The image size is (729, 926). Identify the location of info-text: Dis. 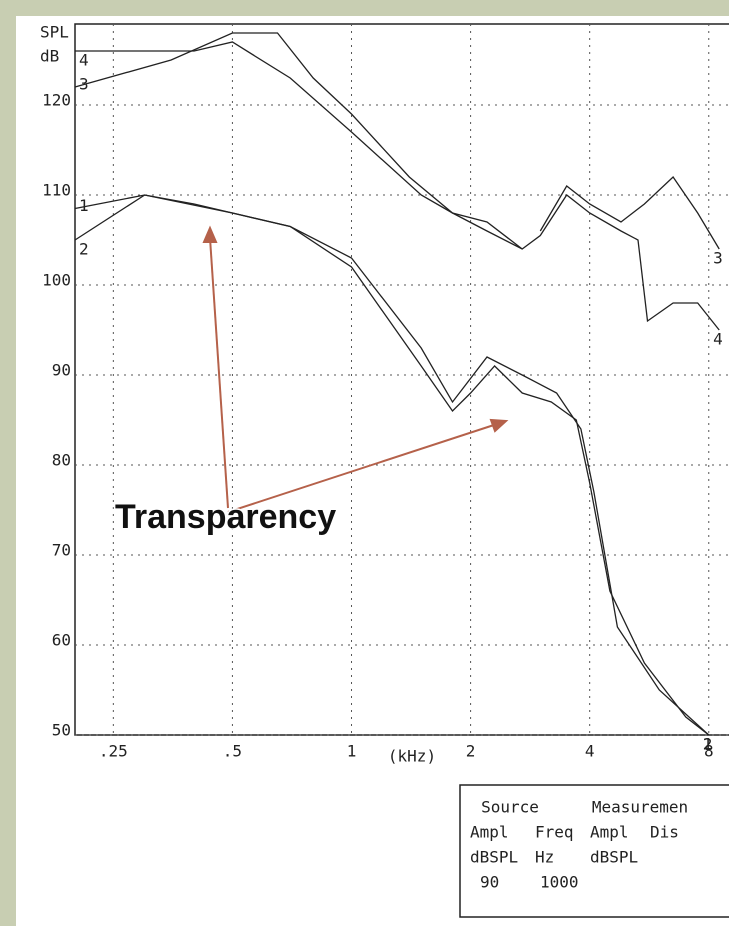
(664, 832).